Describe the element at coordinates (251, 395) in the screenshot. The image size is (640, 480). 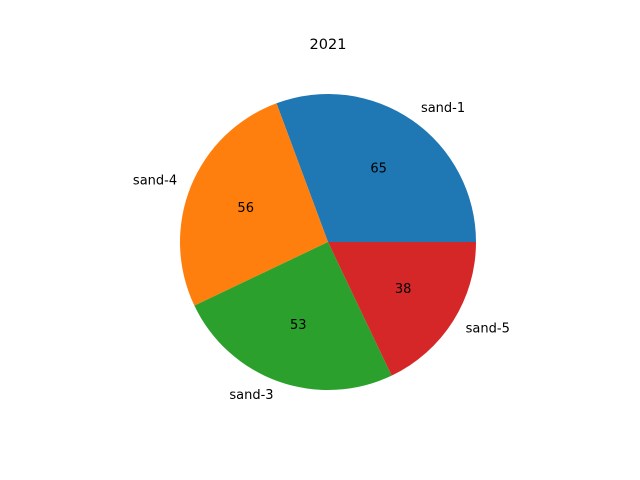
I see `slice-label-sand-3: sand-3` at that location.